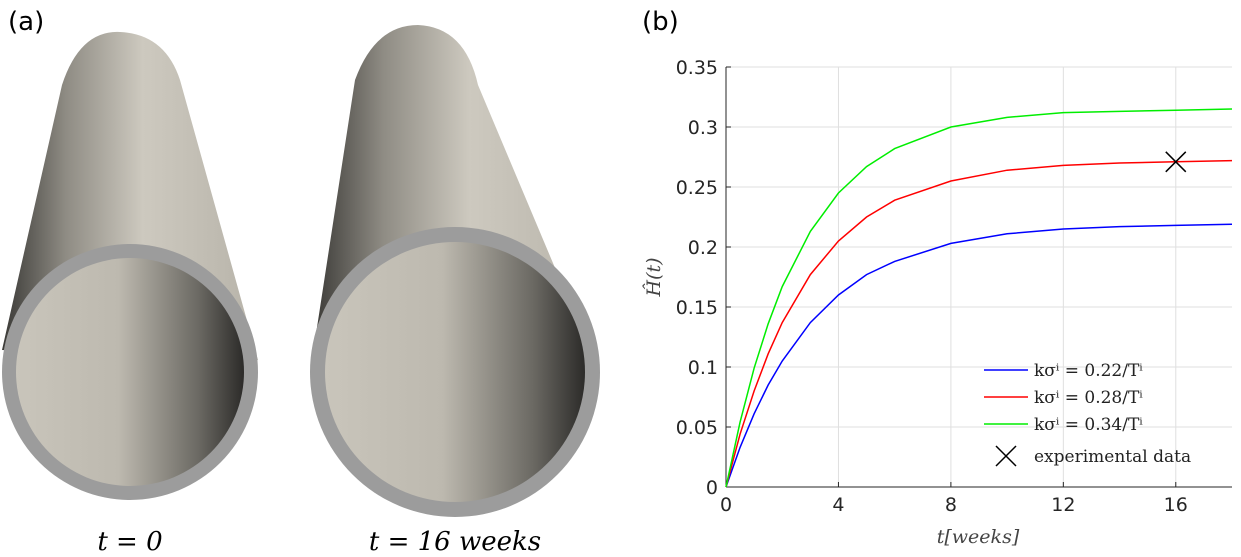 This screenshot has height=557, width=1241. Describe the element at coordinates (978, 537) in the screenshot. I see `x-axis-label: t[weeks]` at that location.